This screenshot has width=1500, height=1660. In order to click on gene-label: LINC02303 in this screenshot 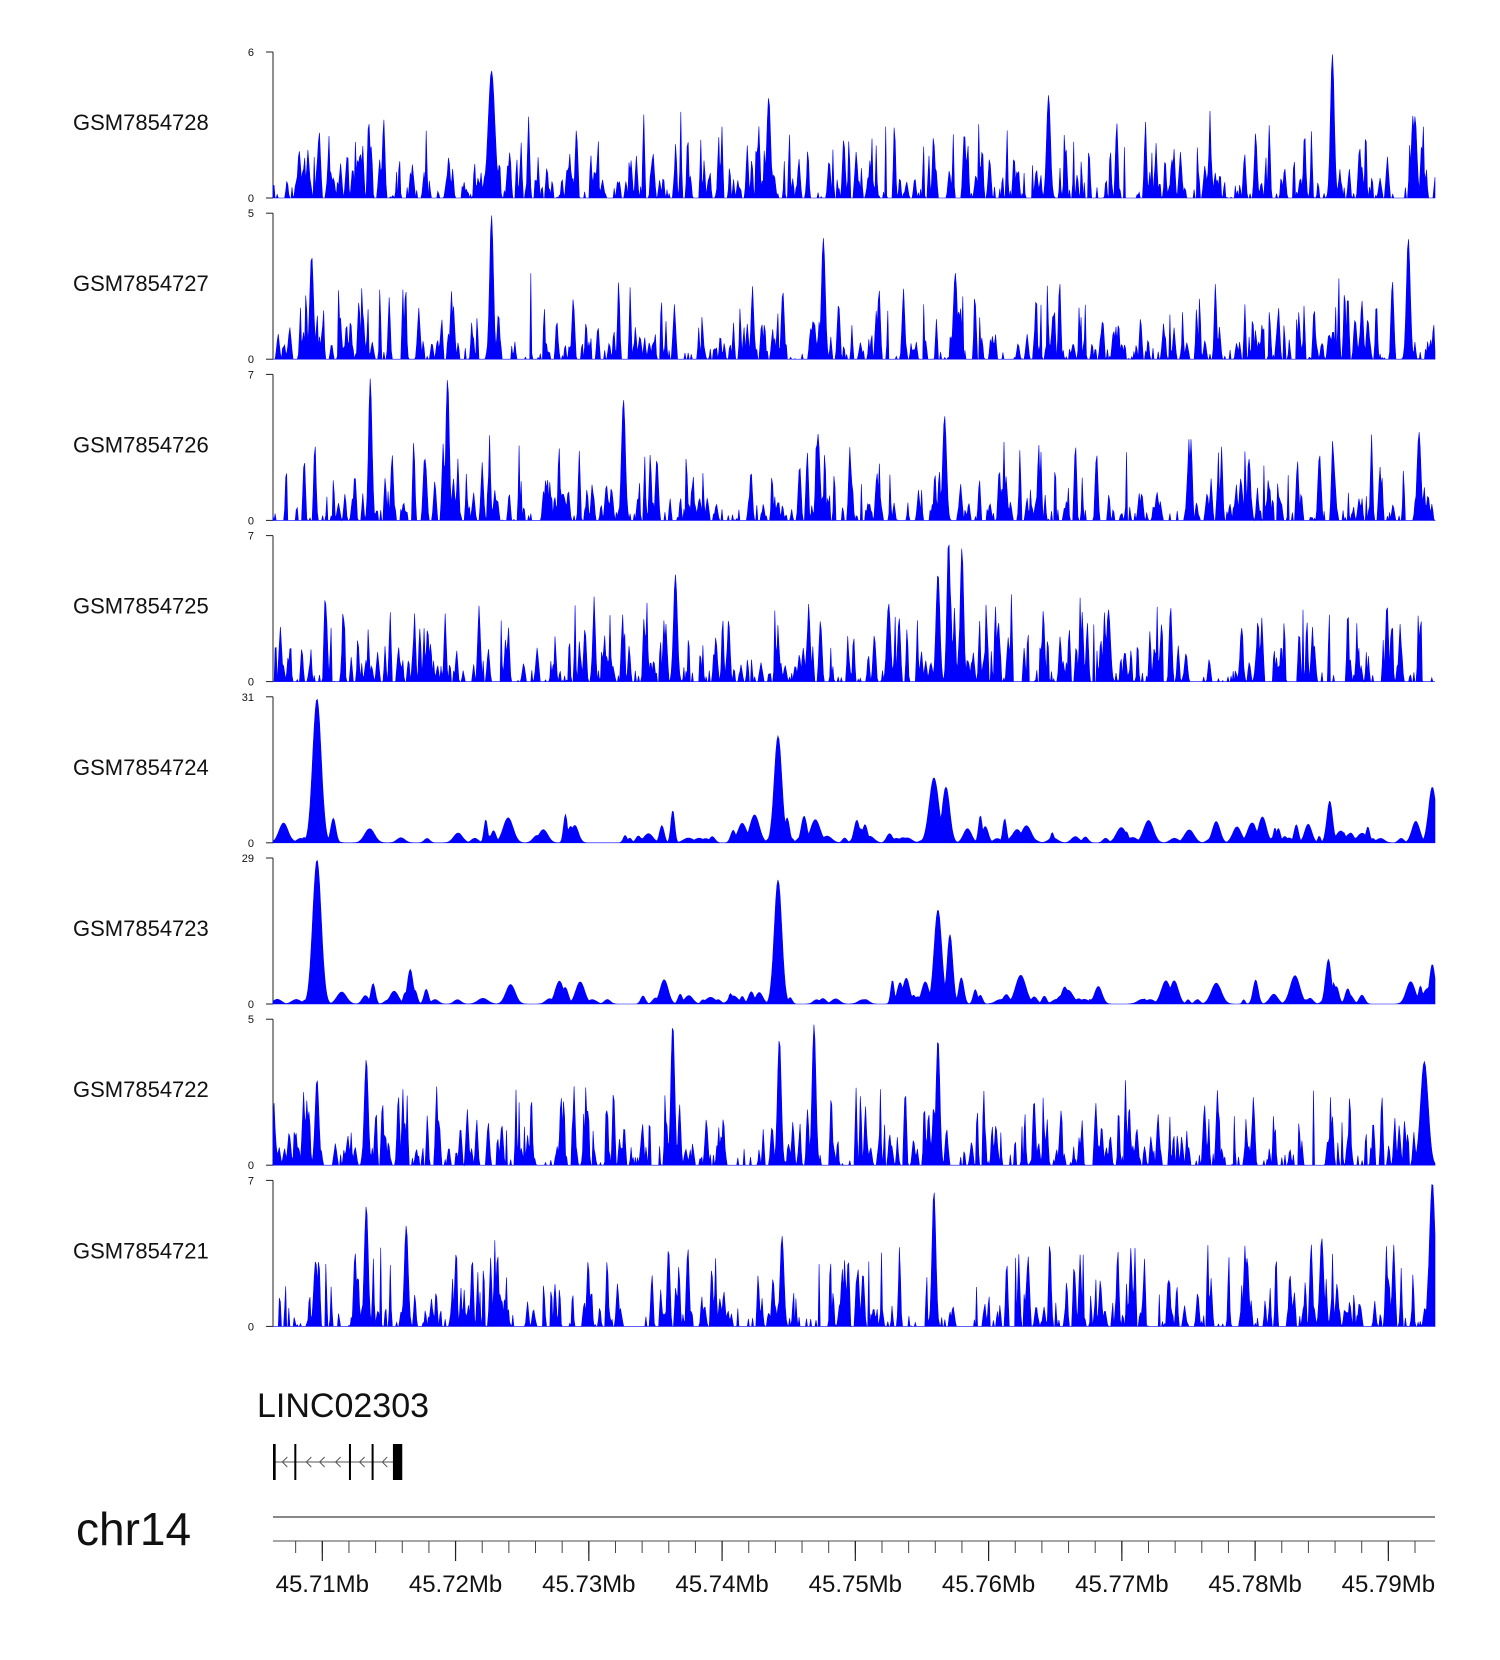, I will do `click(343, 1406)`.